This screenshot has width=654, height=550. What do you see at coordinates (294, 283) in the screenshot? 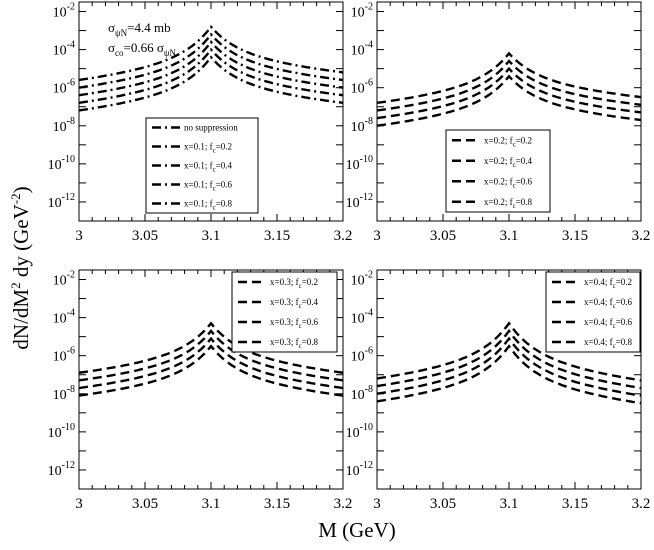
I see `legend-label: x=0.3; fc=0.2` at bounding box center [294, 283].